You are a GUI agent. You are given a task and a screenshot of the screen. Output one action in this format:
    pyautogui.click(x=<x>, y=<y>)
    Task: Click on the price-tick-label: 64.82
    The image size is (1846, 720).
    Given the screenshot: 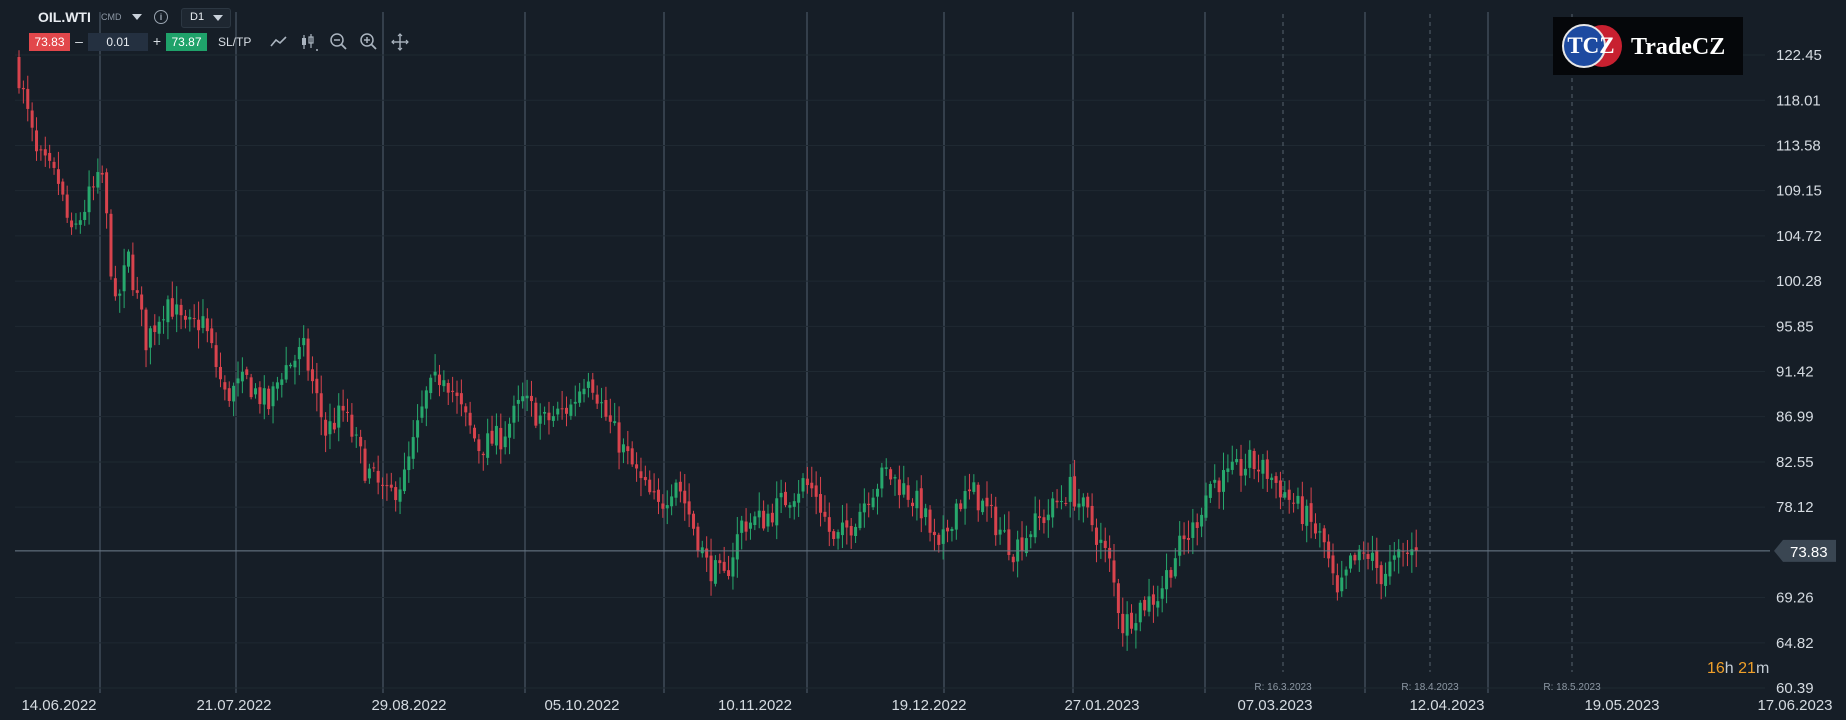 What is the action you would take?
    pyautogui.click(x=1795, y=643)
    